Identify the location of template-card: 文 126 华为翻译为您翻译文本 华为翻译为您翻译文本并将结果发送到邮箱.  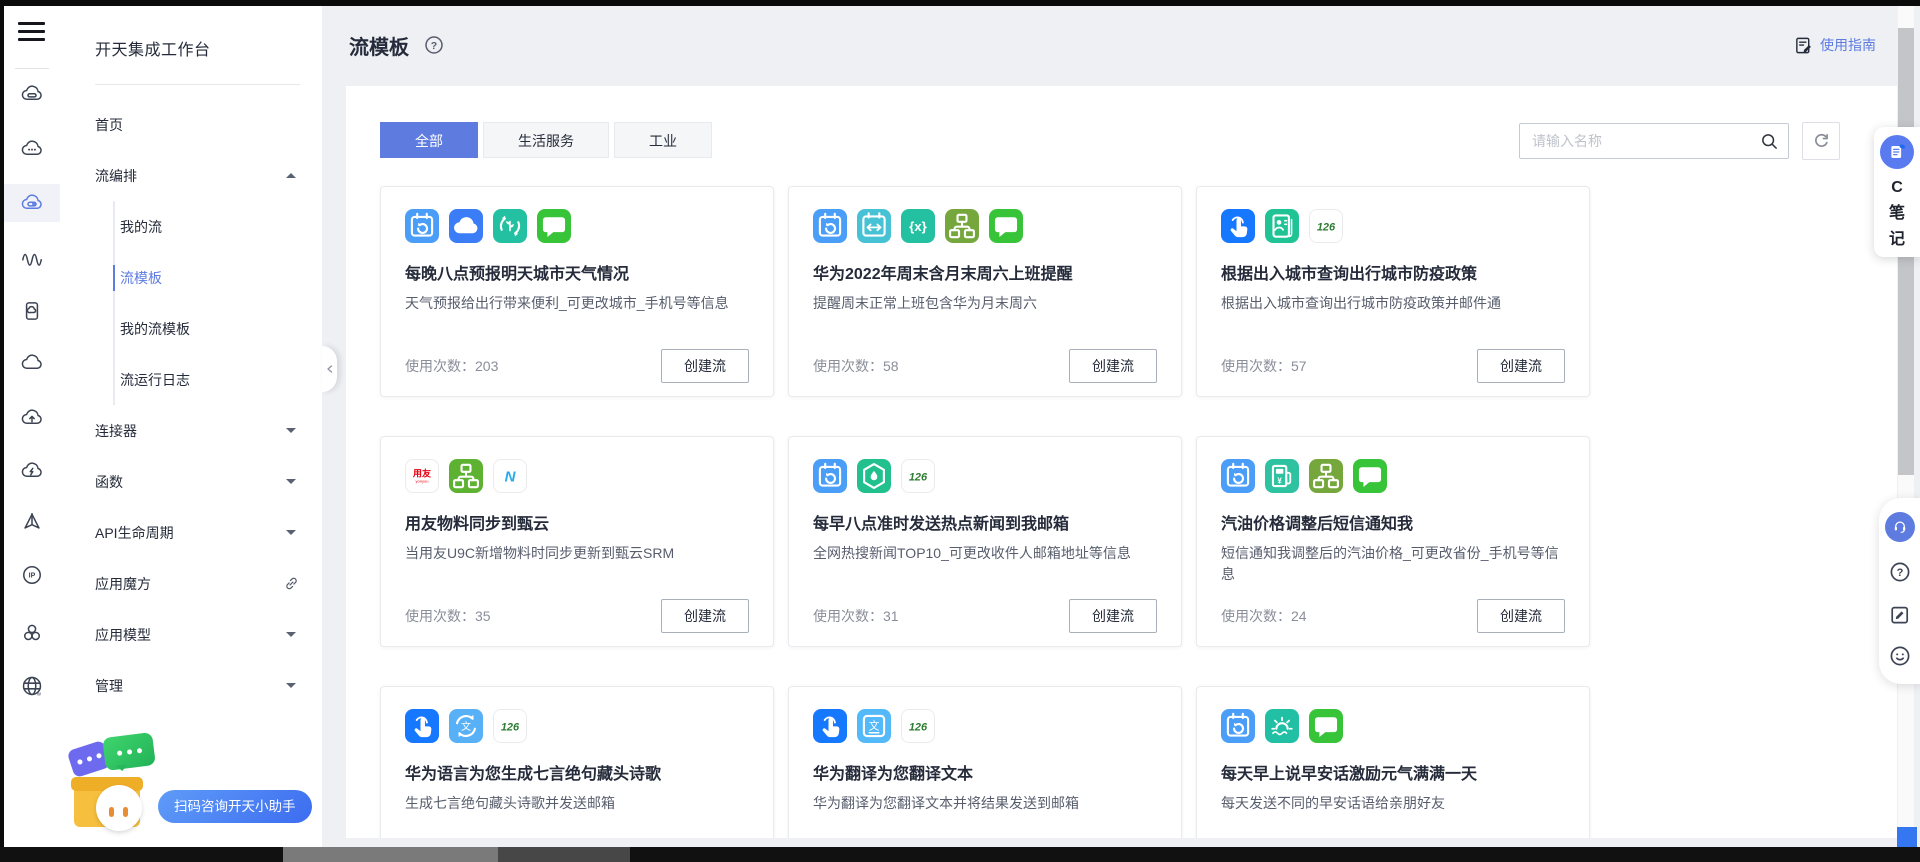
(985, 762).